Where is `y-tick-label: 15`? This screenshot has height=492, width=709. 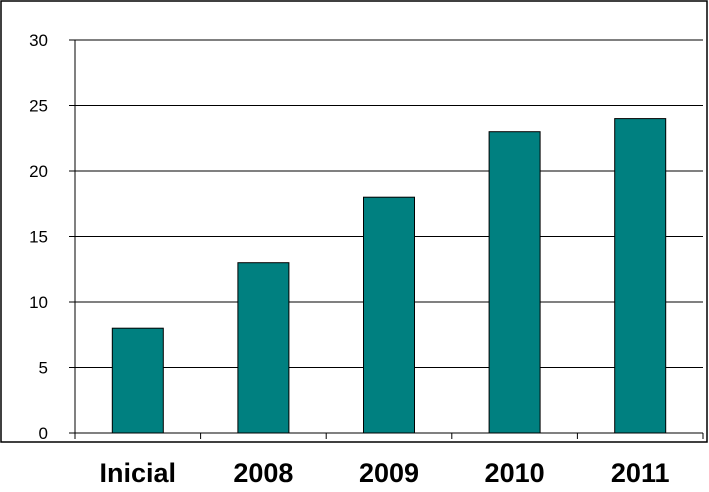
y-tick-label: 15 is located at coordinates (38, 237).